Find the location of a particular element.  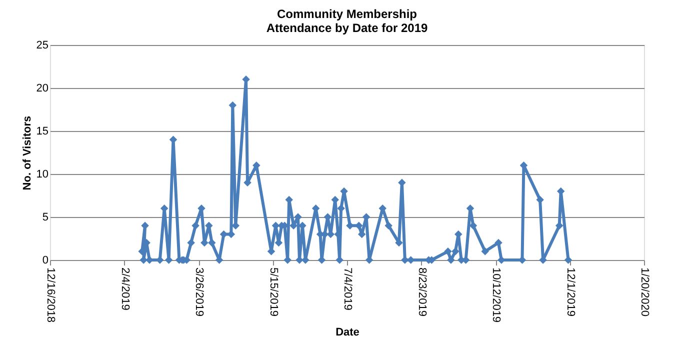

x-tick-label: 3/26/2019 is located at coordinates (199, 292).